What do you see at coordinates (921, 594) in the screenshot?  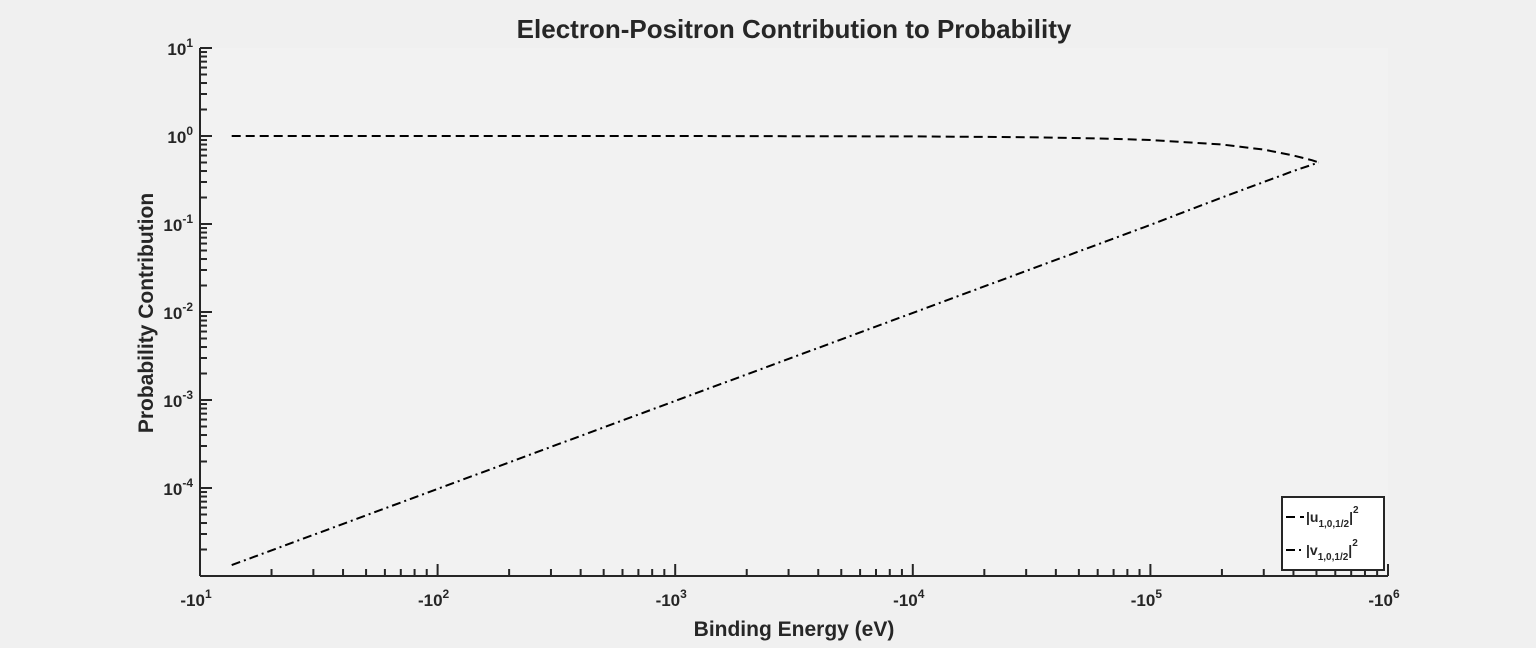 I see `x-tick-label-exponent: 4` at bounding box center [921, 594].